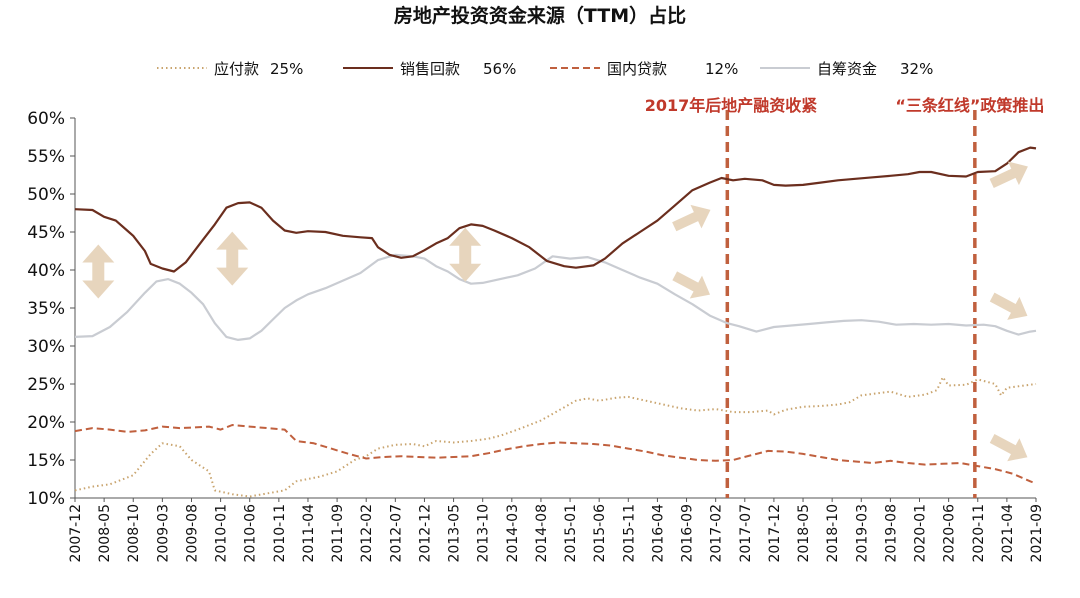  What do you see at coordinates (46, 233) in the screenshot?
I see `y-tick-label: 45%` at bounding box center [46, 233].